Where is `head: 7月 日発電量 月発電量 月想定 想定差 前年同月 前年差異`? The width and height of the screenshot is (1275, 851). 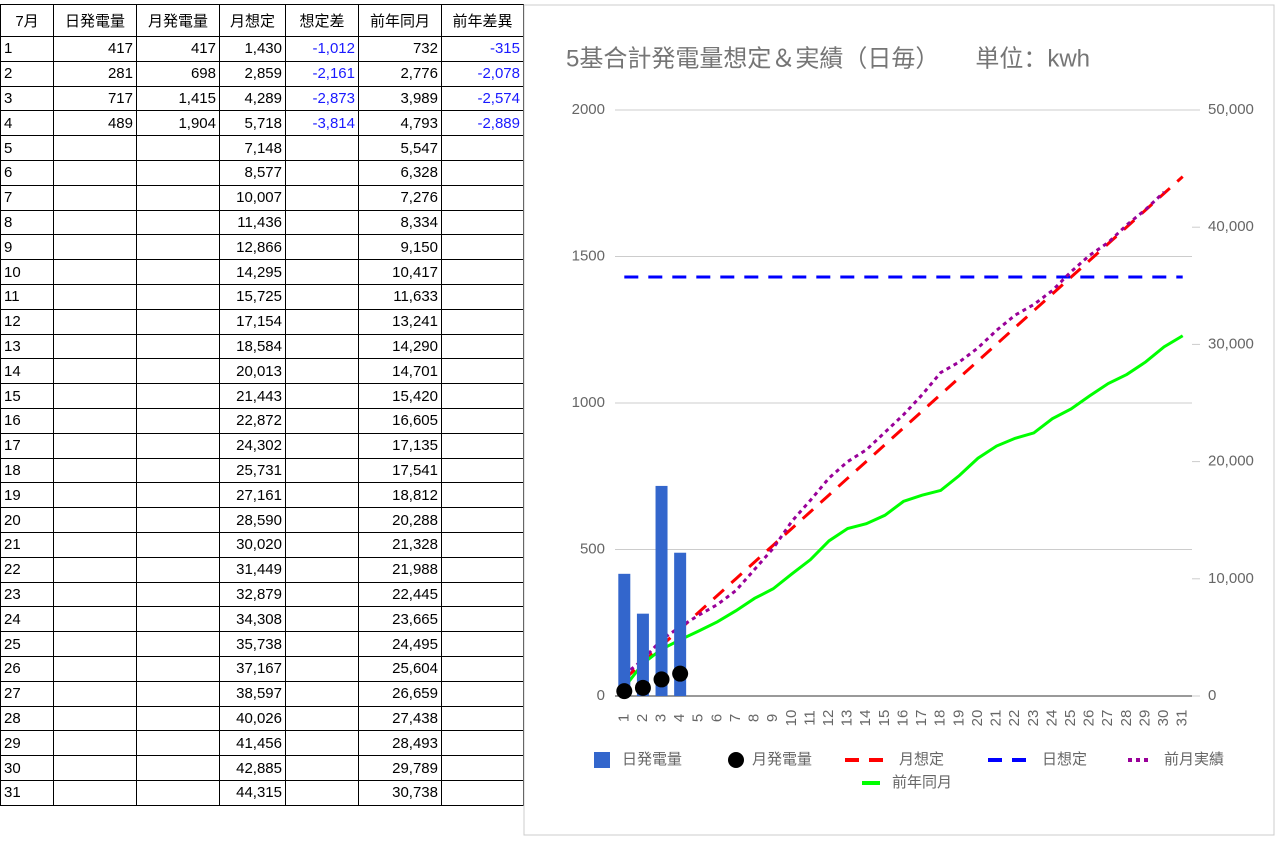
head: 7月 日発電量 月発電量 月想定 想定差 前年同月 前年差異 is located at coordinates (262, 20).